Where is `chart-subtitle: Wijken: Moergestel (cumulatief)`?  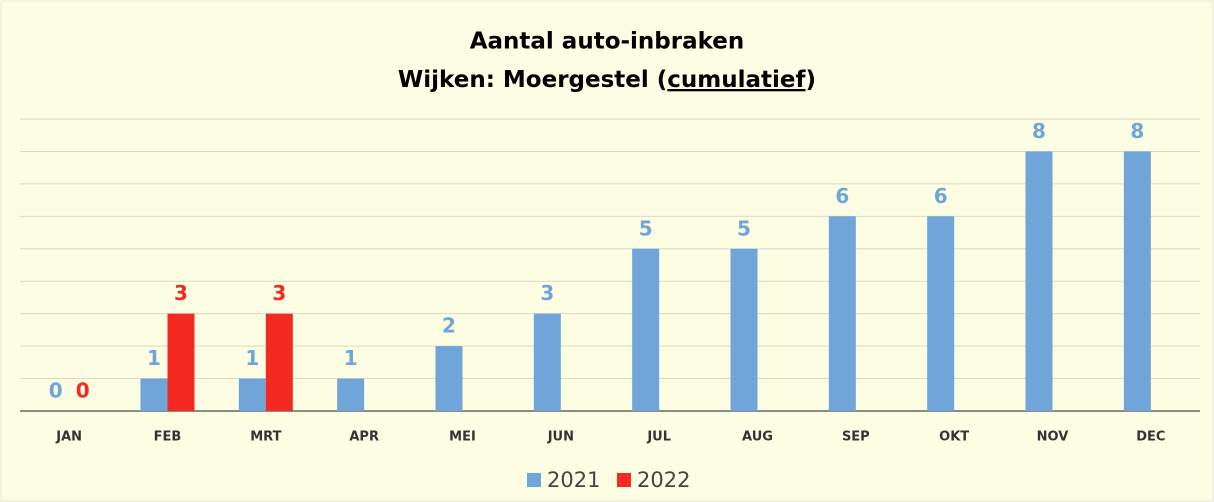 chart-subtitle: Wijken: Moergestel (cumulatief) is located at coordinates (607, 80).